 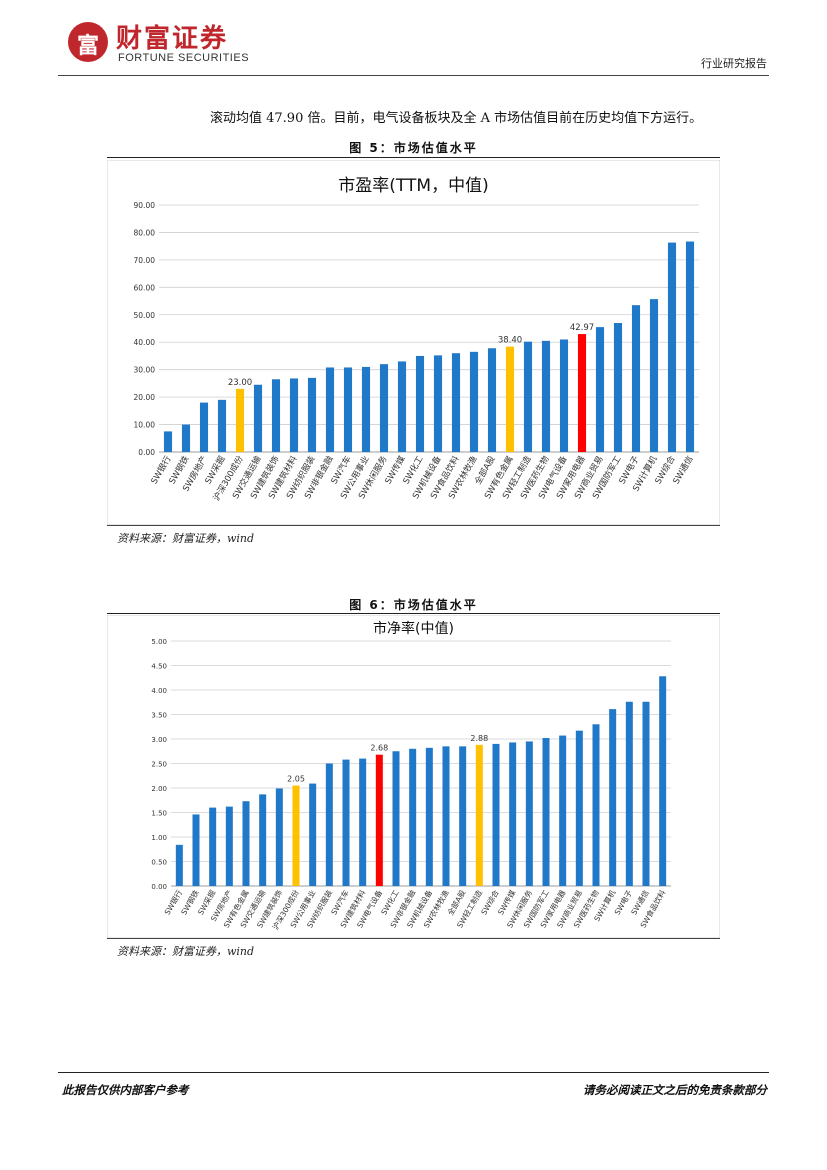 What do you see at coordinates (510, 341) in the screenshot?
I see `data-label: 38.40` at bounding box center [510, 341].